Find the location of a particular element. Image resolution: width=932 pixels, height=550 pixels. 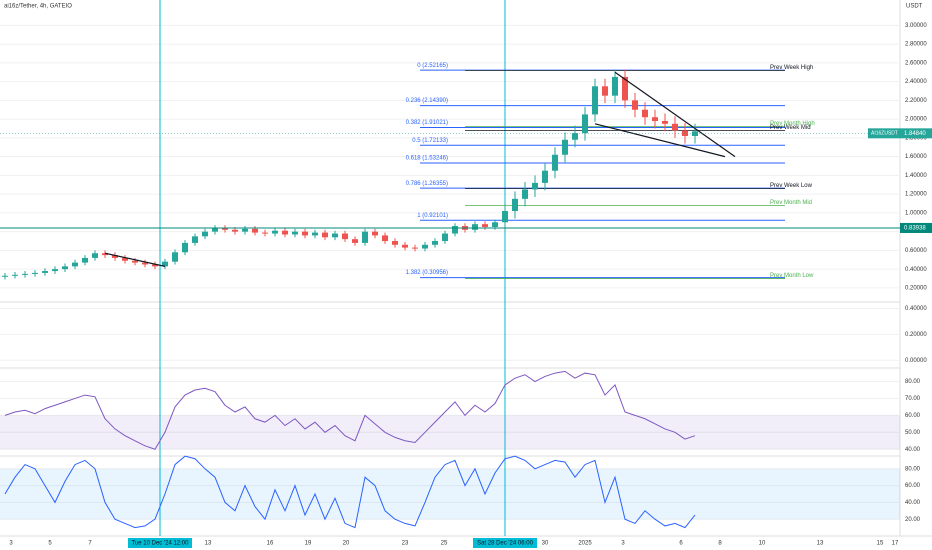

y-tick-label: 1.00000 is located at coordinates (916, 213).